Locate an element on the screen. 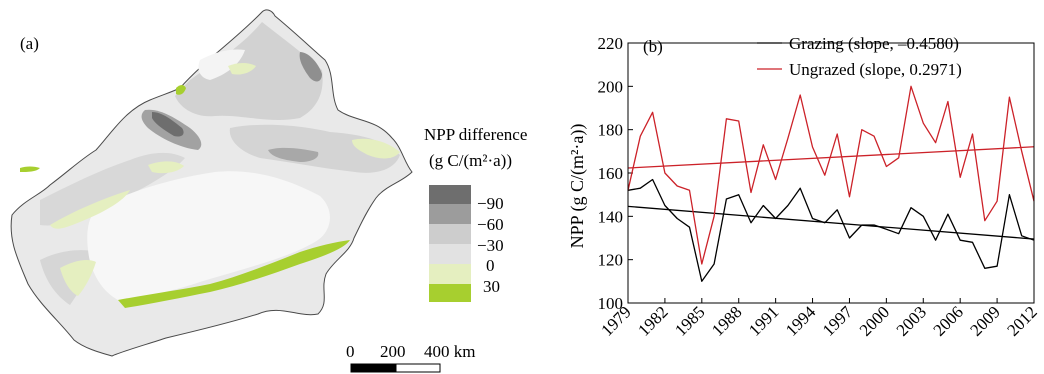 The image size is (1044, 374). legend-label-1: −90 is located at coordinates (490, 203).